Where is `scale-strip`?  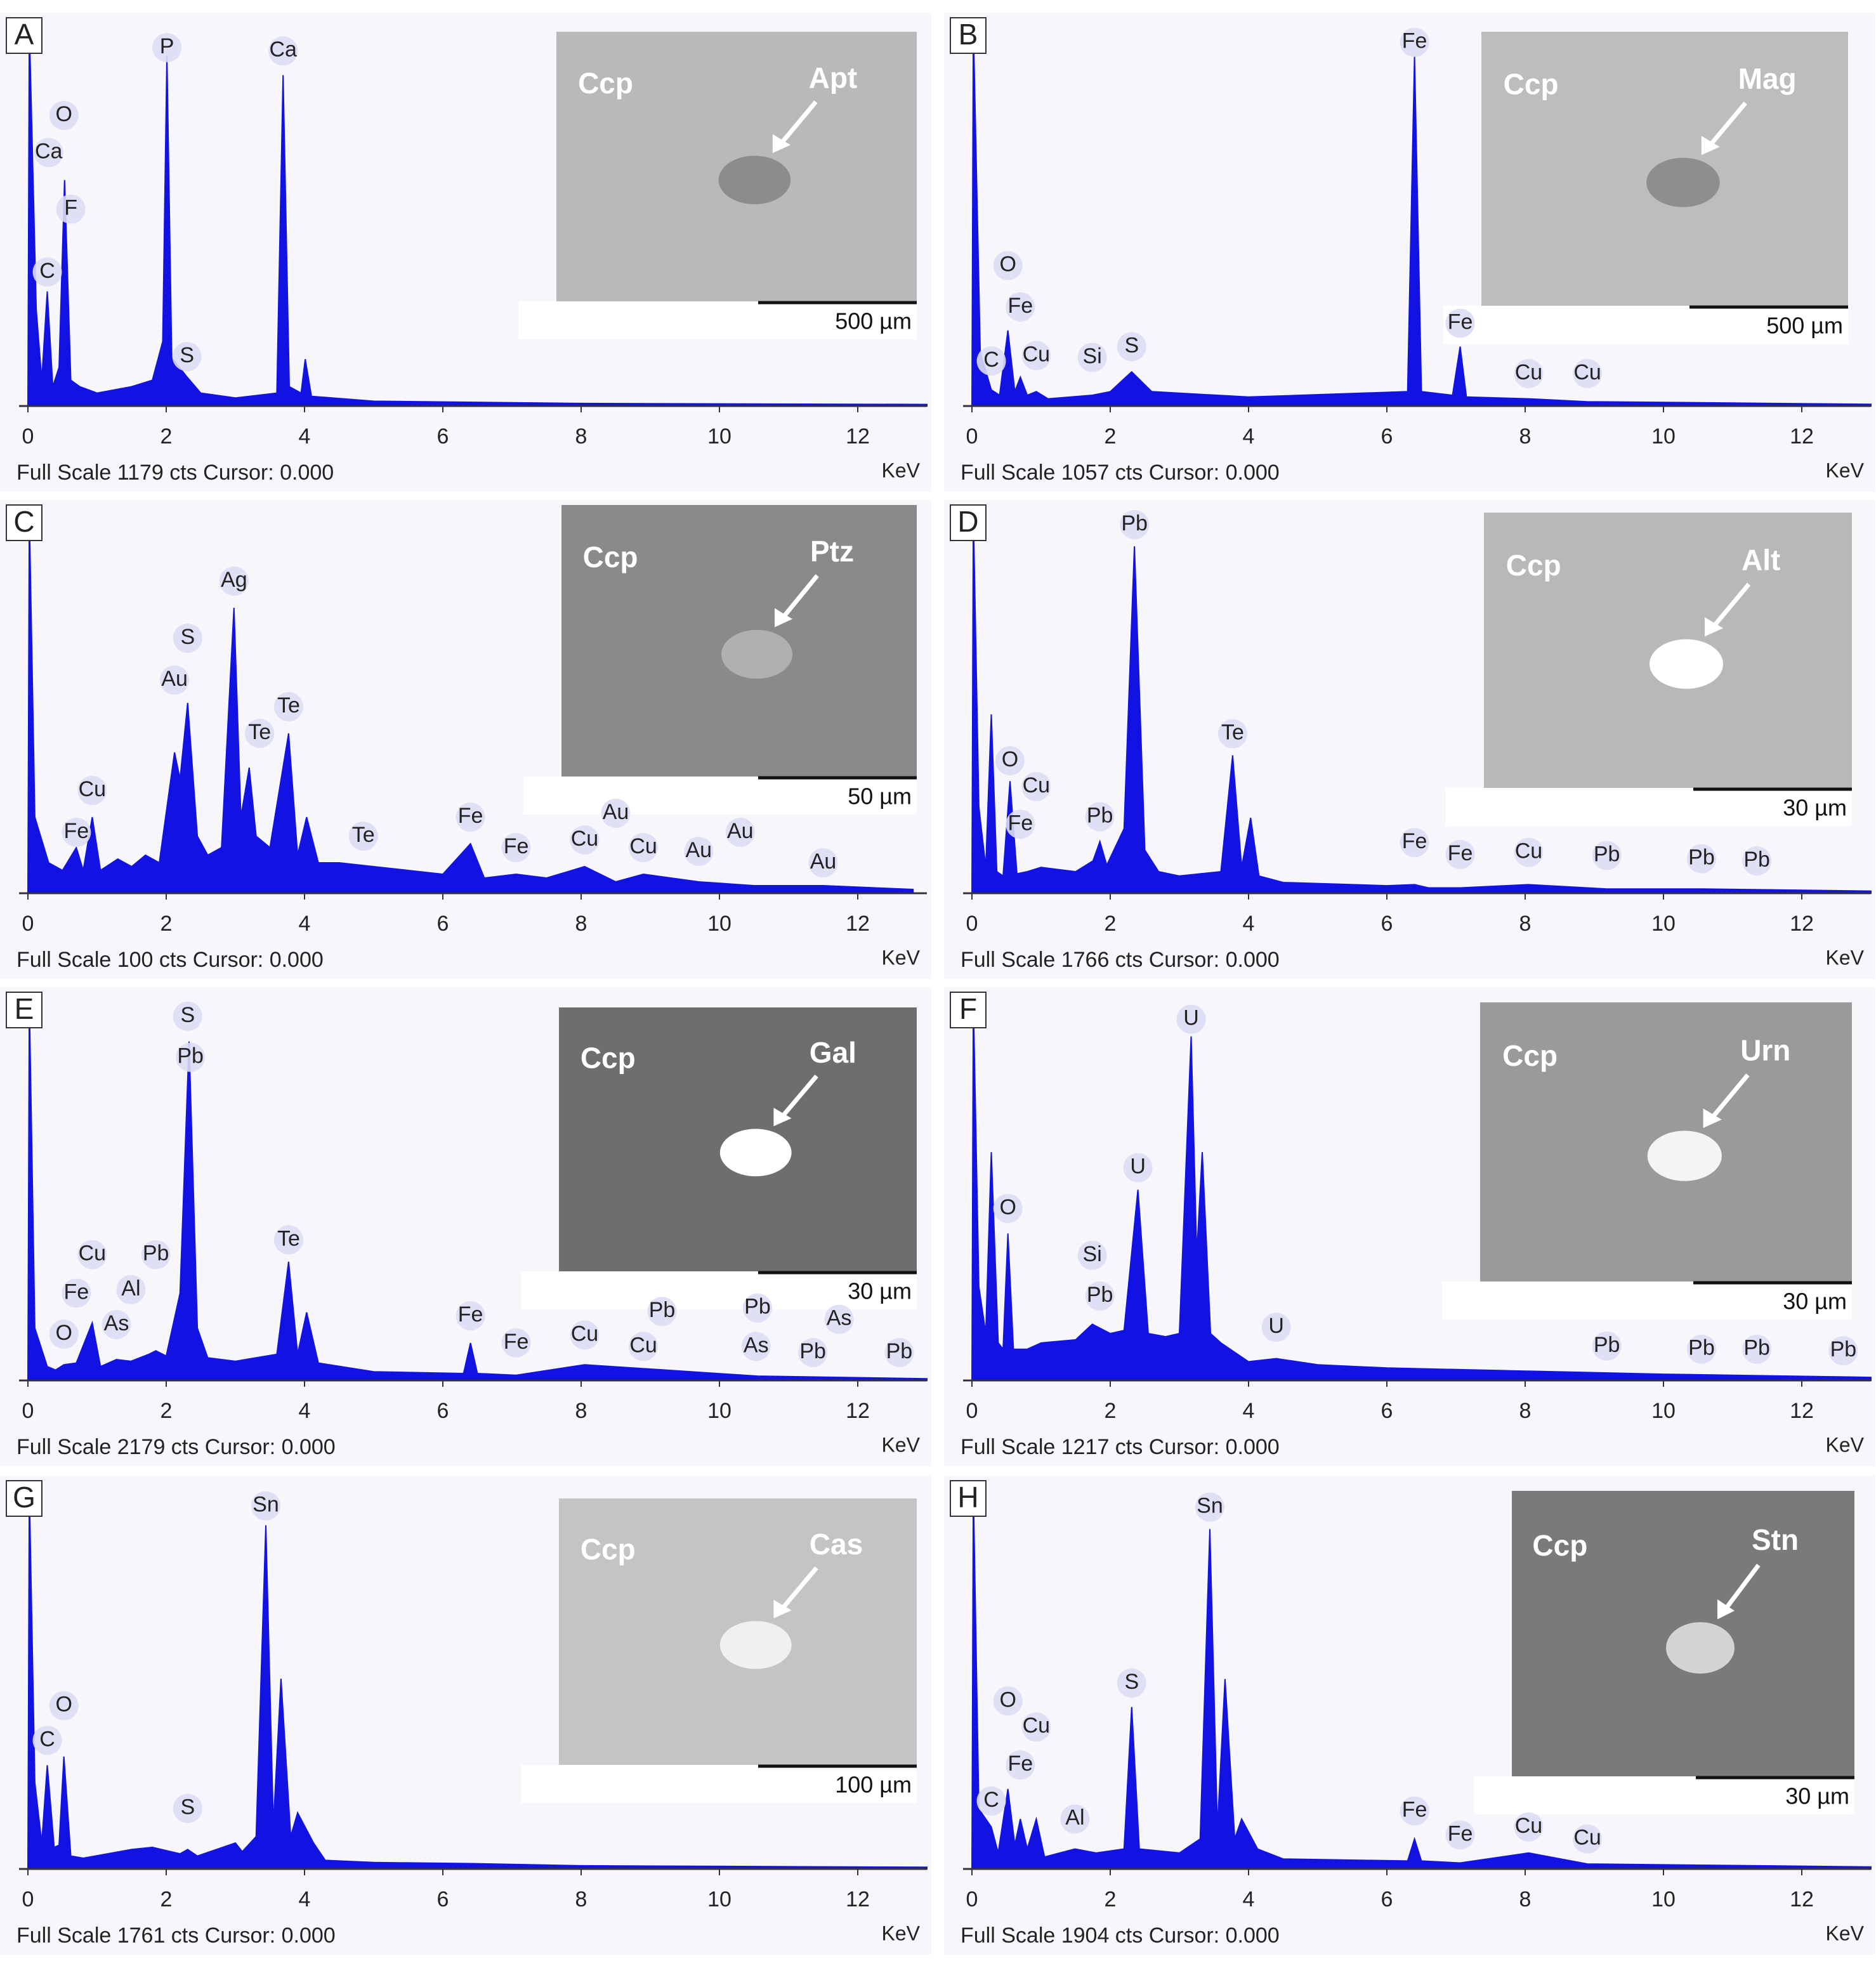
scale-strip is located at coordinates (1649, 807).